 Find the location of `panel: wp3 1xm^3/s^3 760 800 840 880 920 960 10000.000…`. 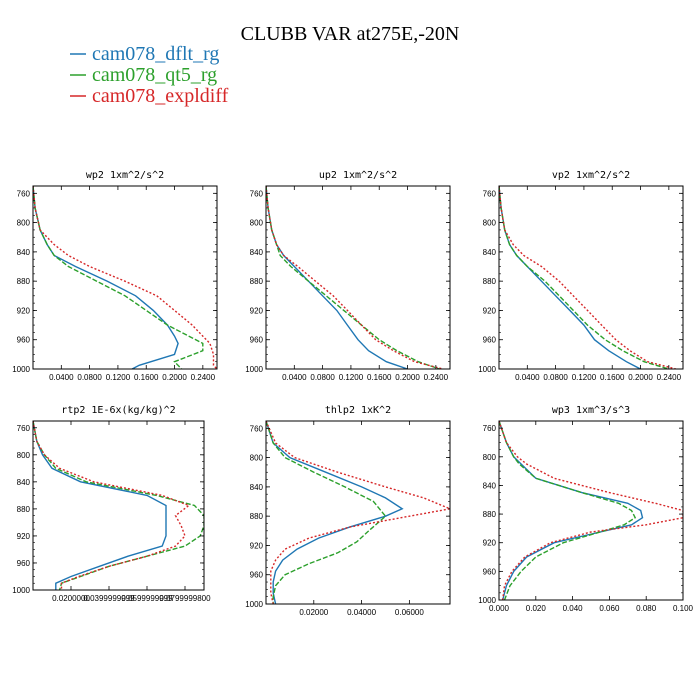

panel: wp3 1xm^3/s^3 760 800 840 880 920 960 10000.000… is located at coordinates (585, 509).